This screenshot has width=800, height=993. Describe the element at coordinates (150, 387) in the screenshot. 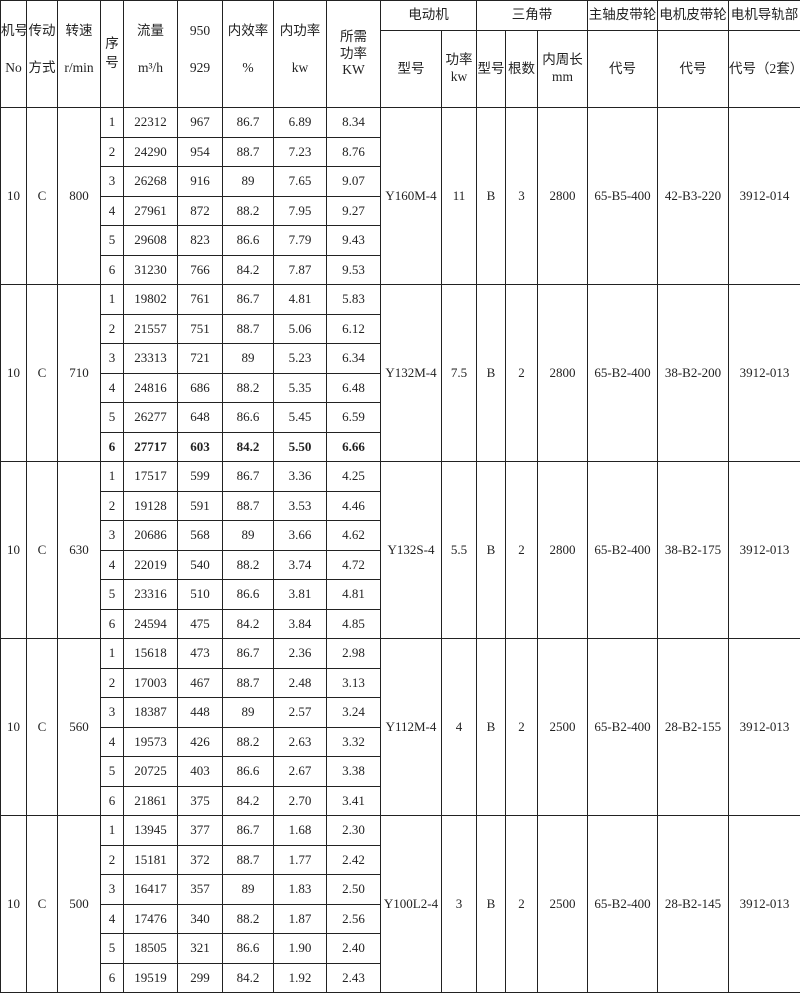

I see `flow-cell: 24816` at that location.